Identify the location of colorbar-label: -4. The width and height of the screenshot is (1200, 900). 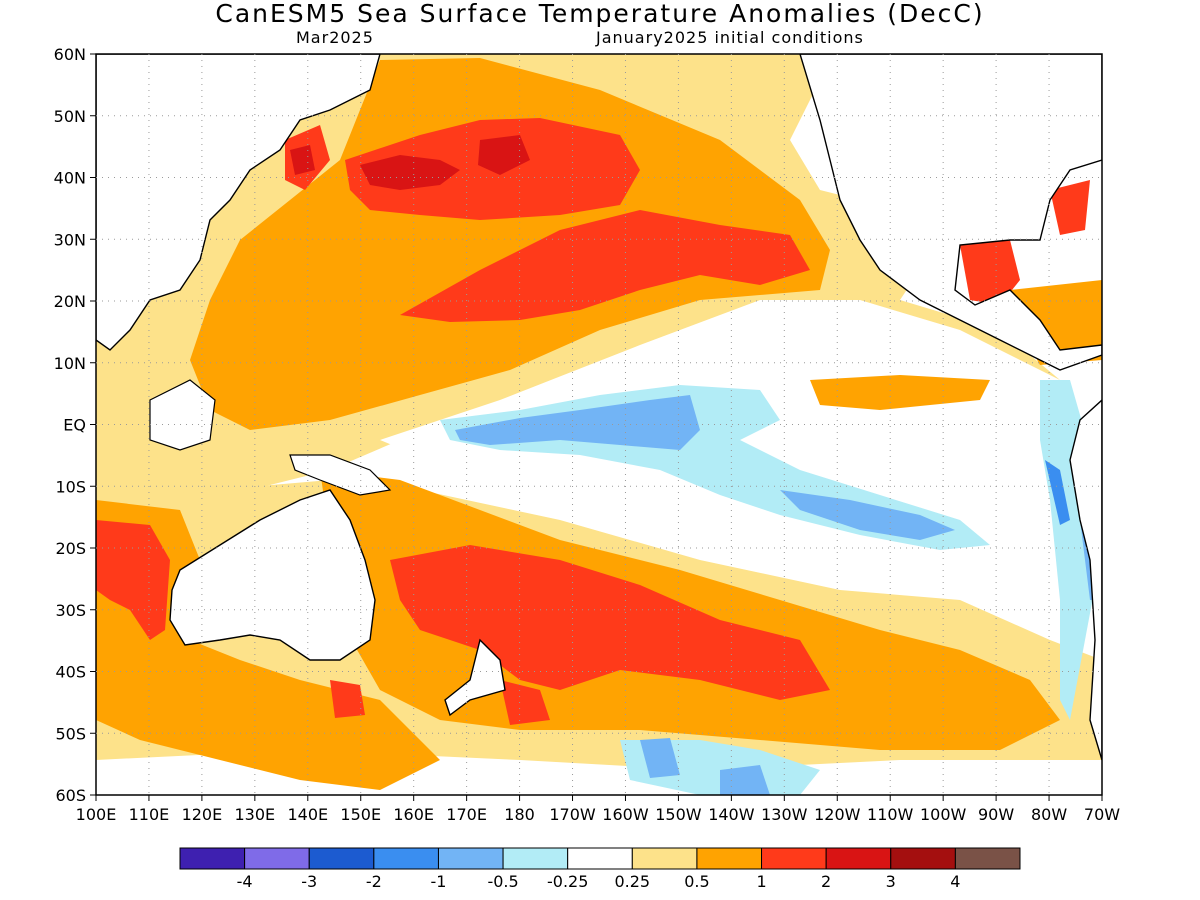
(245, 881).